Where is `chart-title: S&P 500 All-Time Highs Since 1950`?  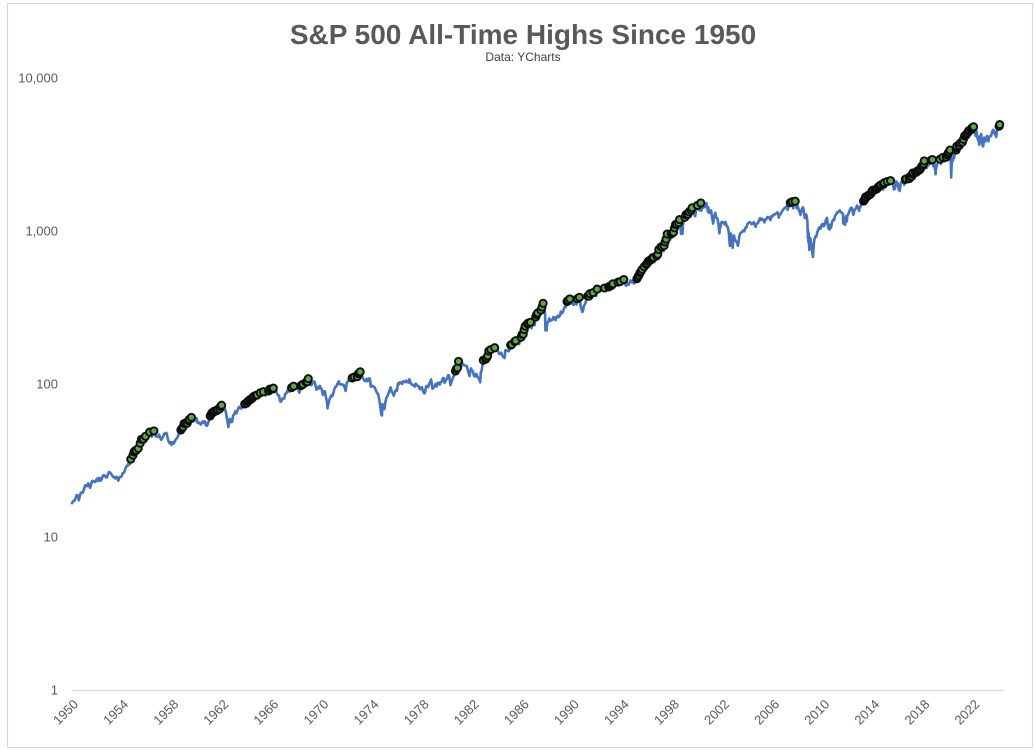
chart-title: S&P 500 All-Time Highs Since 1950 is located at coordinates (523, 34).